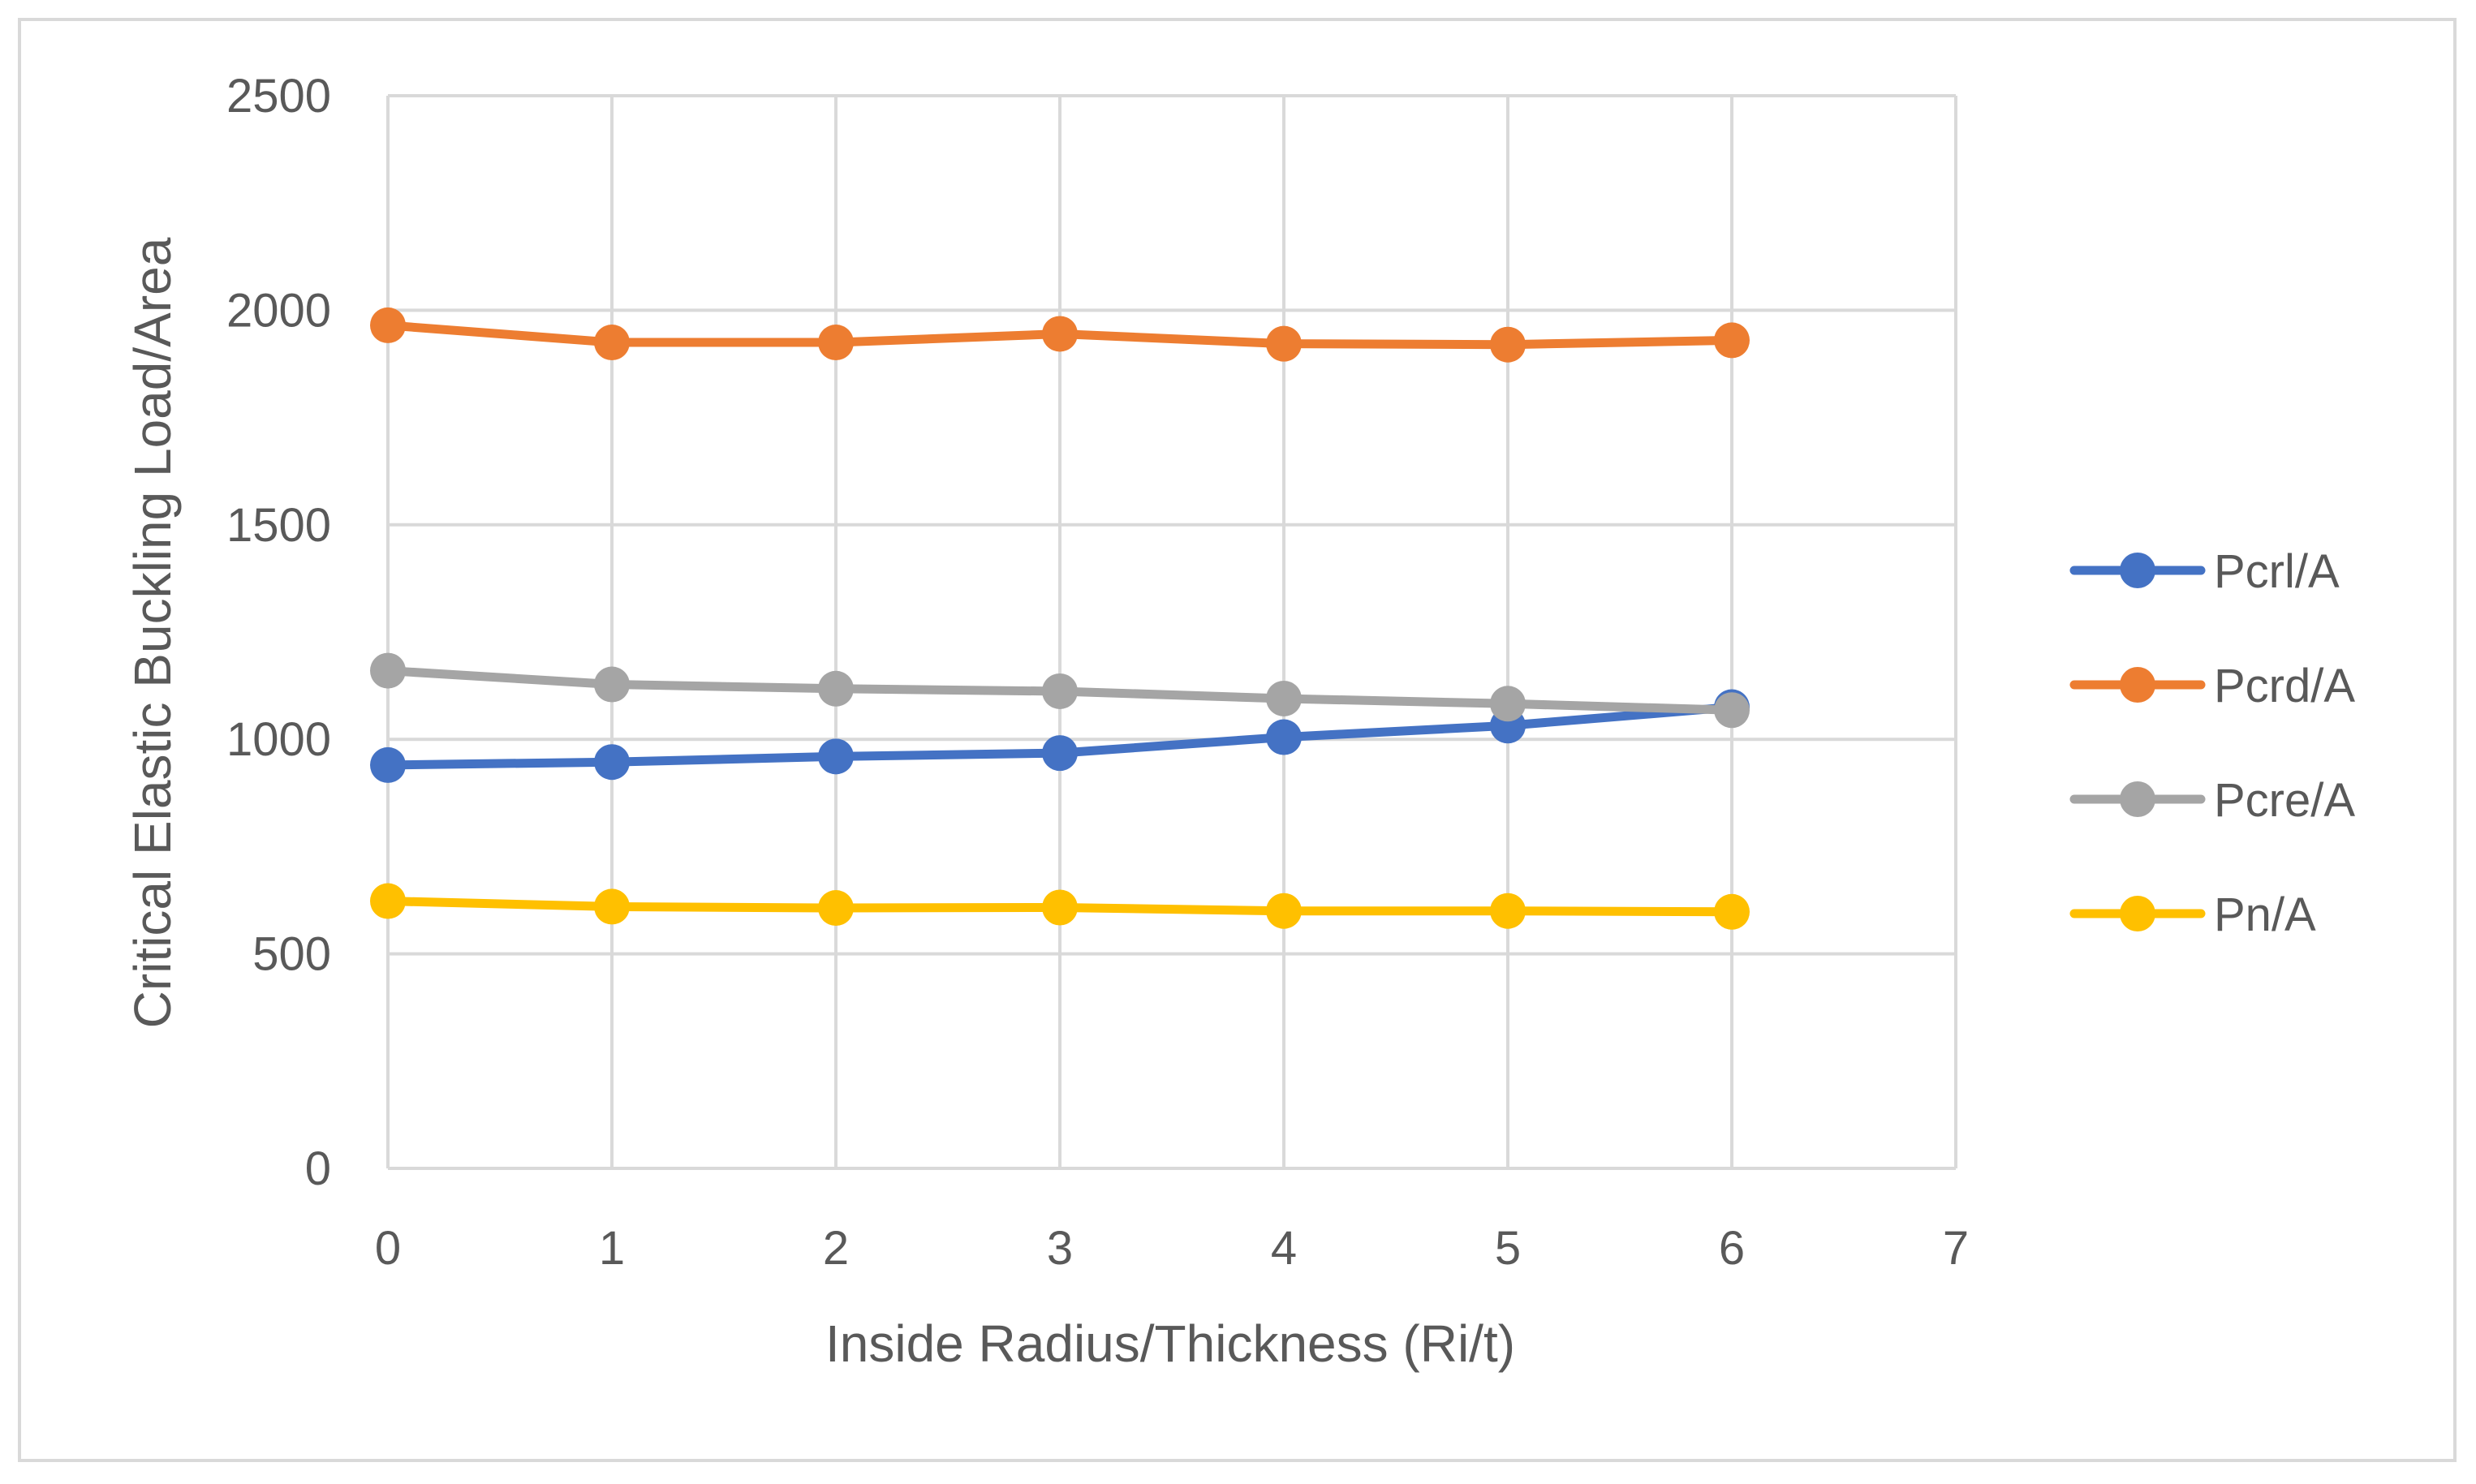 This screenshot has height=1484, width=2476. Describe the element at coordinates (1060, 1248) in the screenshot. I see `x-tick-label: 3` at that location.